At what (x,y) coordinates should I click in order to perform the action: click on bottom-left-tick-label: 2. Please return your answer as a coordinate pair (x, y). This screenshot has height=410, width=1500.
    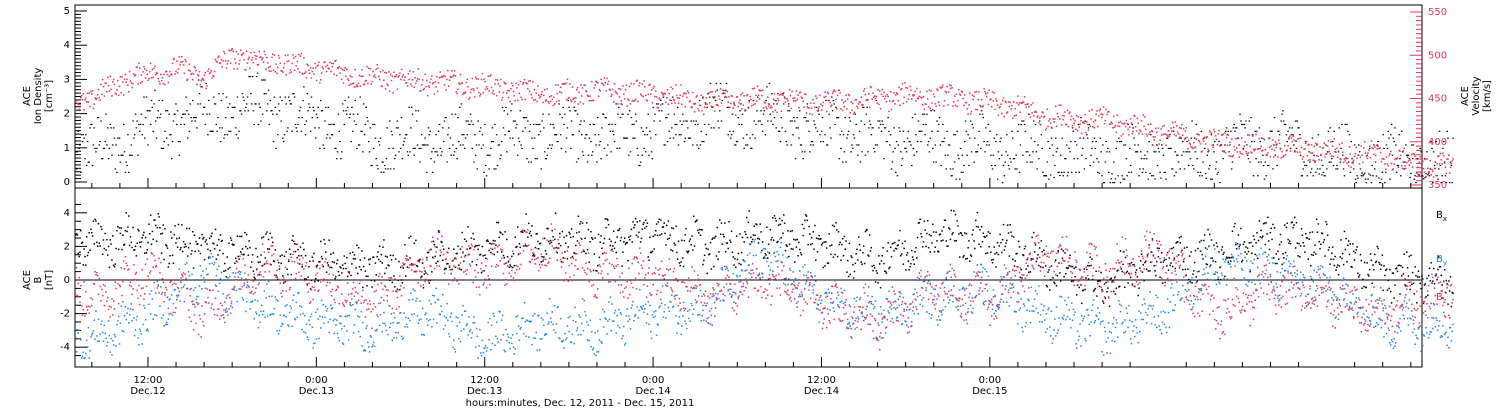
    Looking at the image, I should click on (67, 246).